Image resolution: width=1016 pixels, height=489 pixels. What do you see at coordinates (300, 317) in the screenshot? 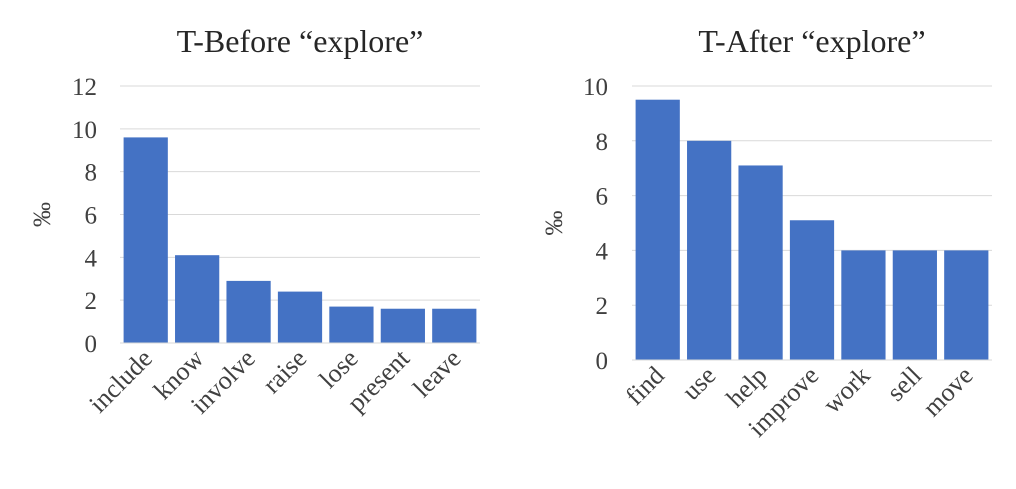
I see `bar-raise` at bounding box center [300, 317].